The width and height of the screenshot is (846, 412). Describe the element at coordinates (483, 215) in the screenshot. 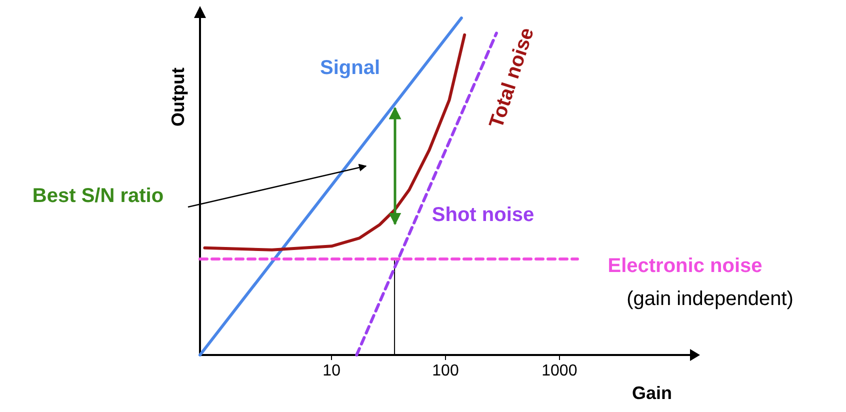

I see `series-label: Shot noise` at that location.